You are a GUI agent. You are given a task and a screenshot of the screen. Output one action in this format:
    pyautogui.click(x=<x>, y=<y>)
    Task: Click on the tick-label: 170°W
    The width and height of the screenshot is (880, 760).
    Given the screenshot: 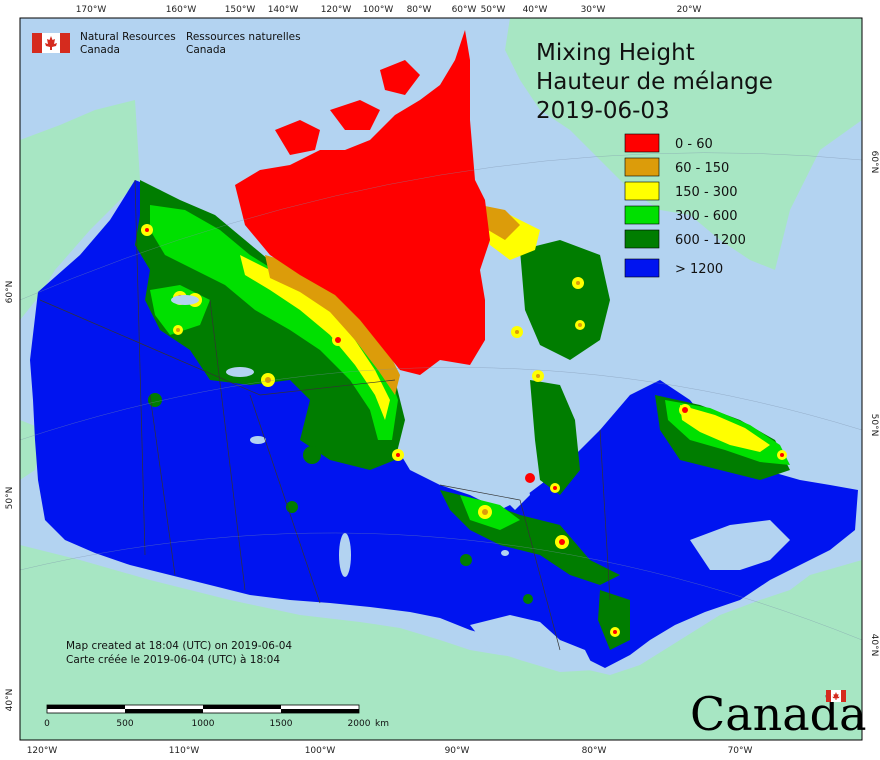 What is the action you would take?
    pyautogui.click(x=91, y=10)
    